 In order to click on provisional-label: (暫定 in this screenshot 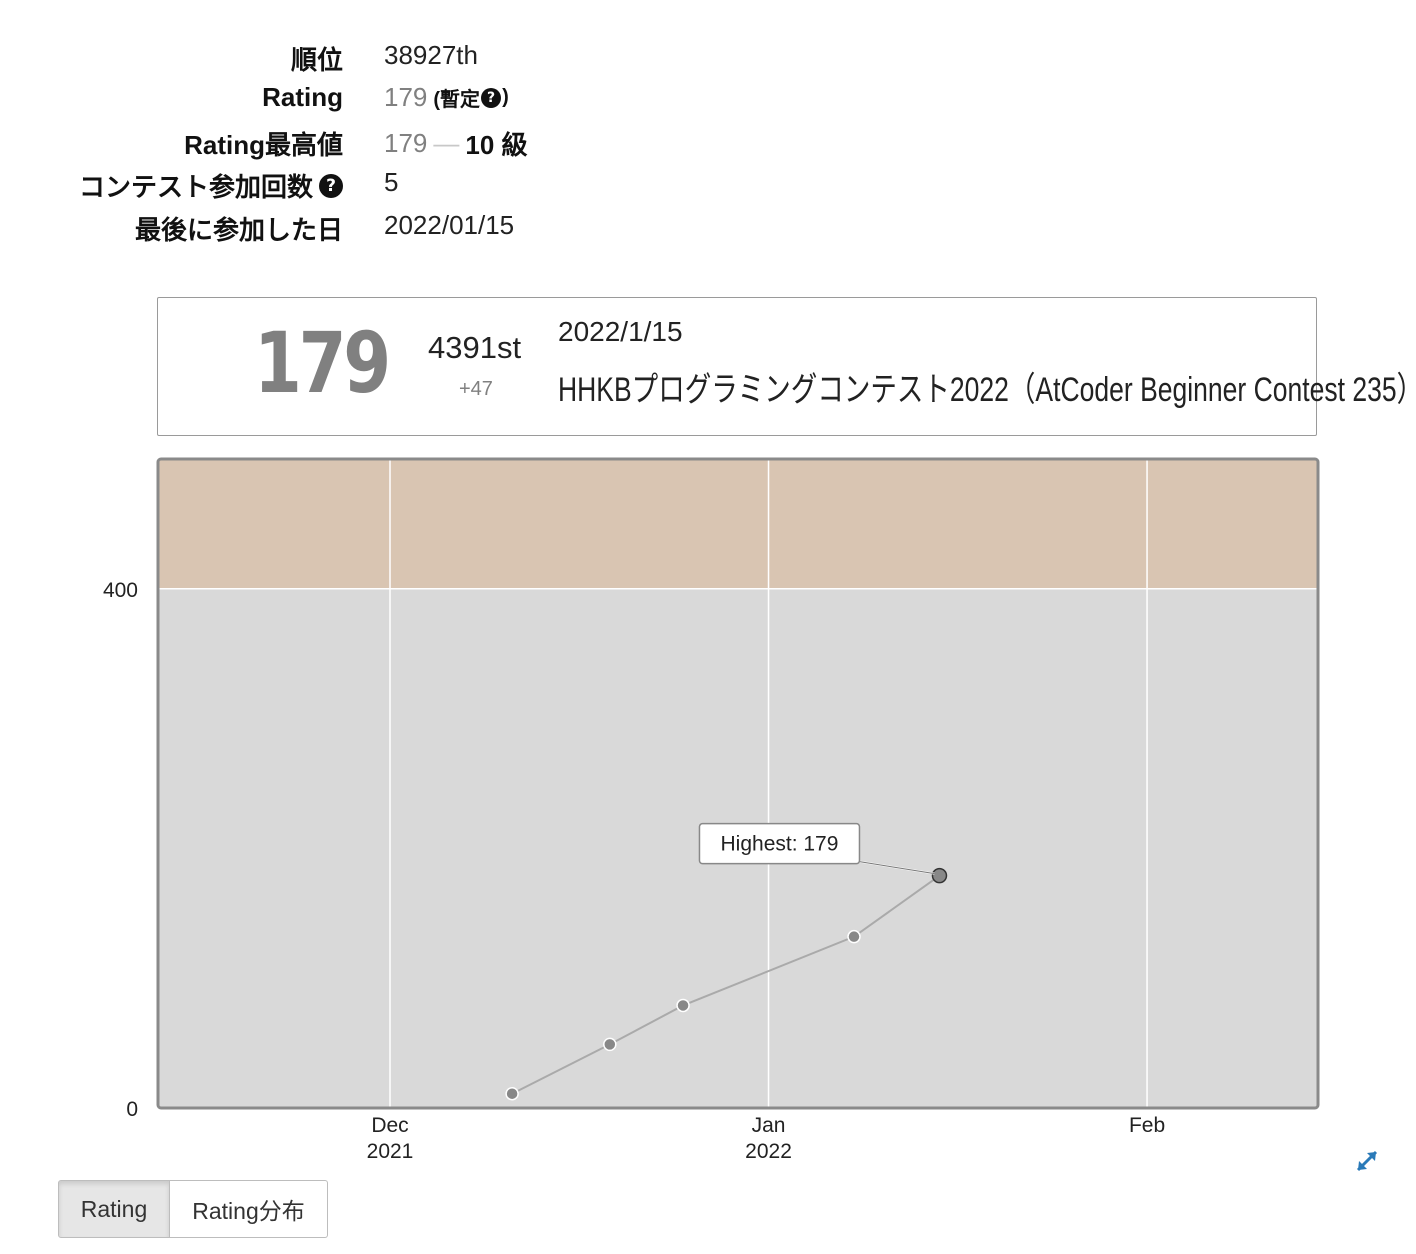, I will do `click(457, 100)`.